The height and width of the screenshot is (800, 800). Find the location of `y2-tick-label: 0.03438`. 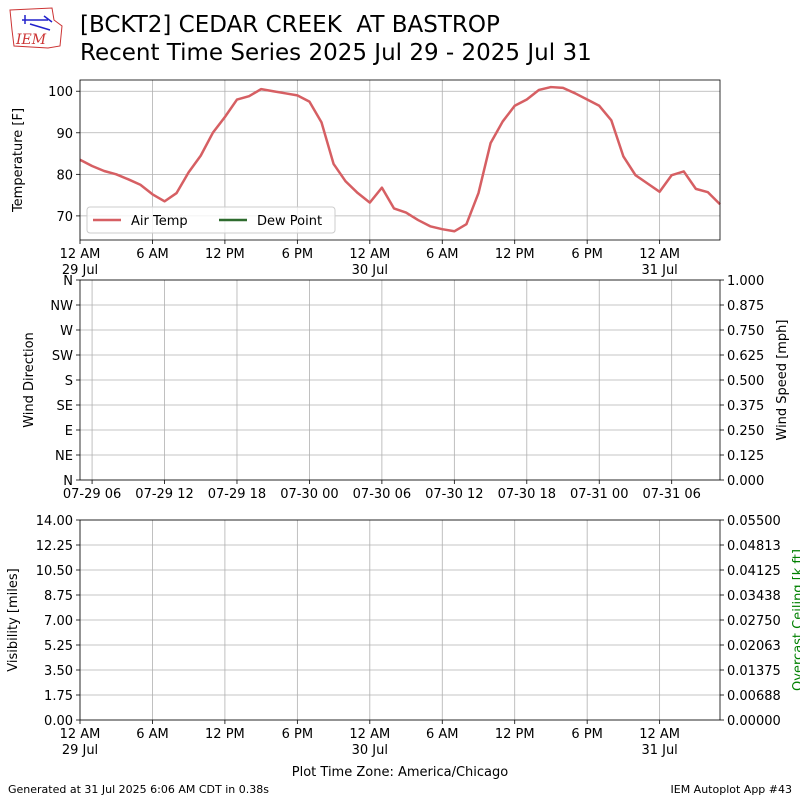

y2-tick-label: 0.03438 is located at coordinates (754, 596).